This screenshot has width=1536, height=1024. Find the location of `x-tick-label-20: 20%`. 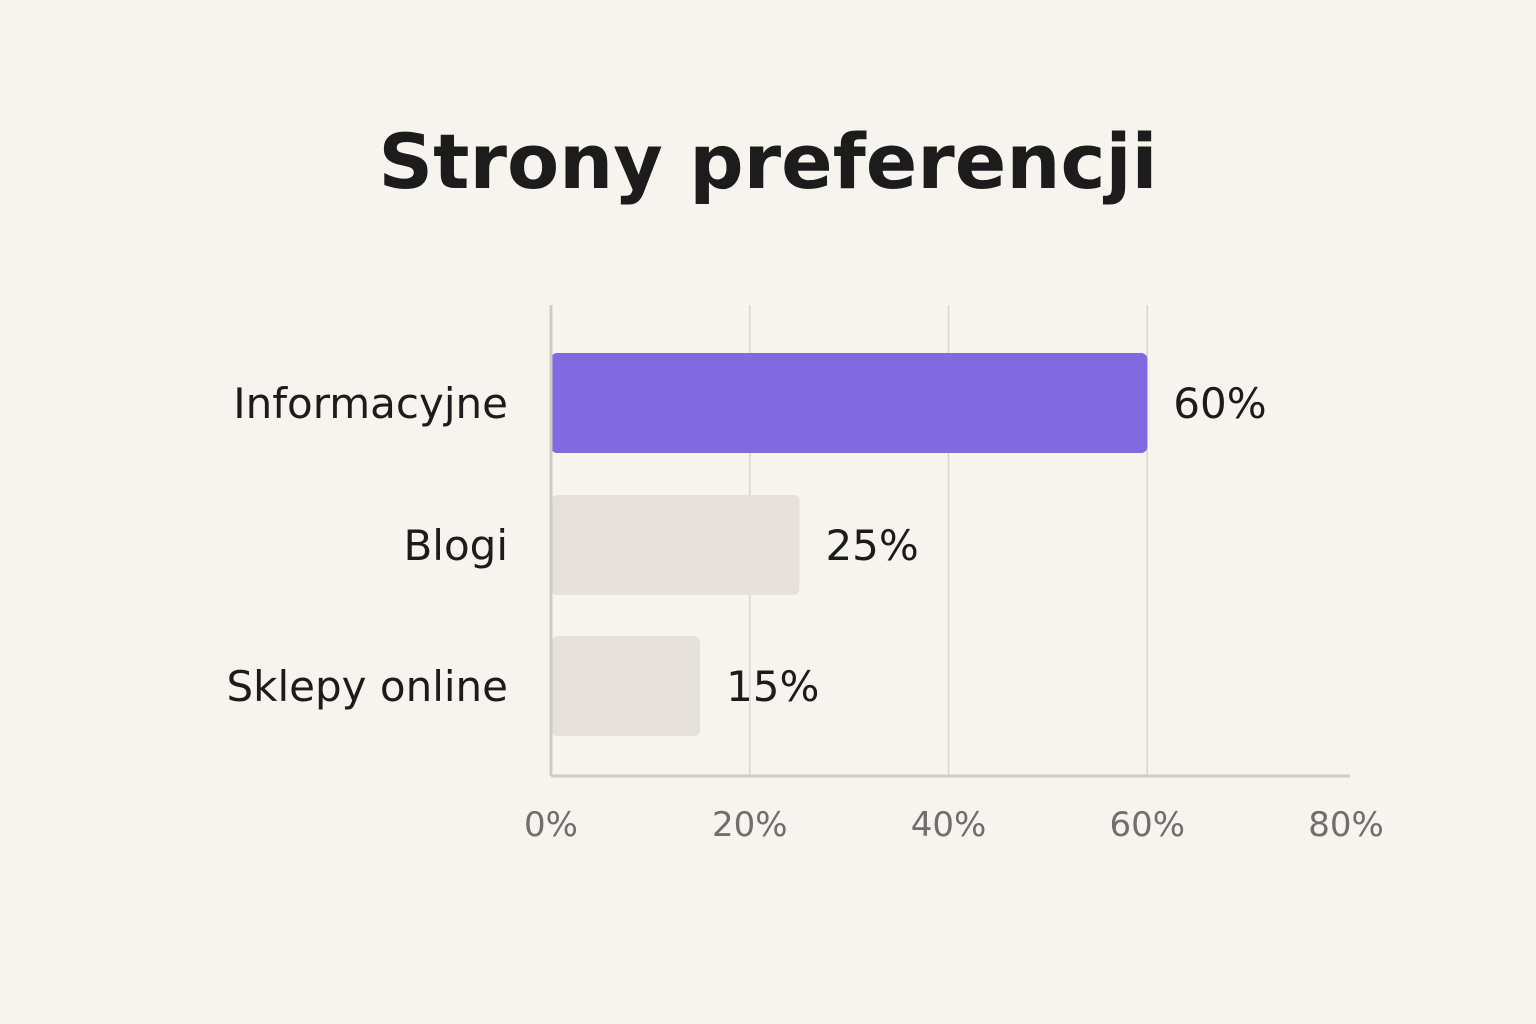

x-tick-label-20: 20% is located at coordinates (750, 825).